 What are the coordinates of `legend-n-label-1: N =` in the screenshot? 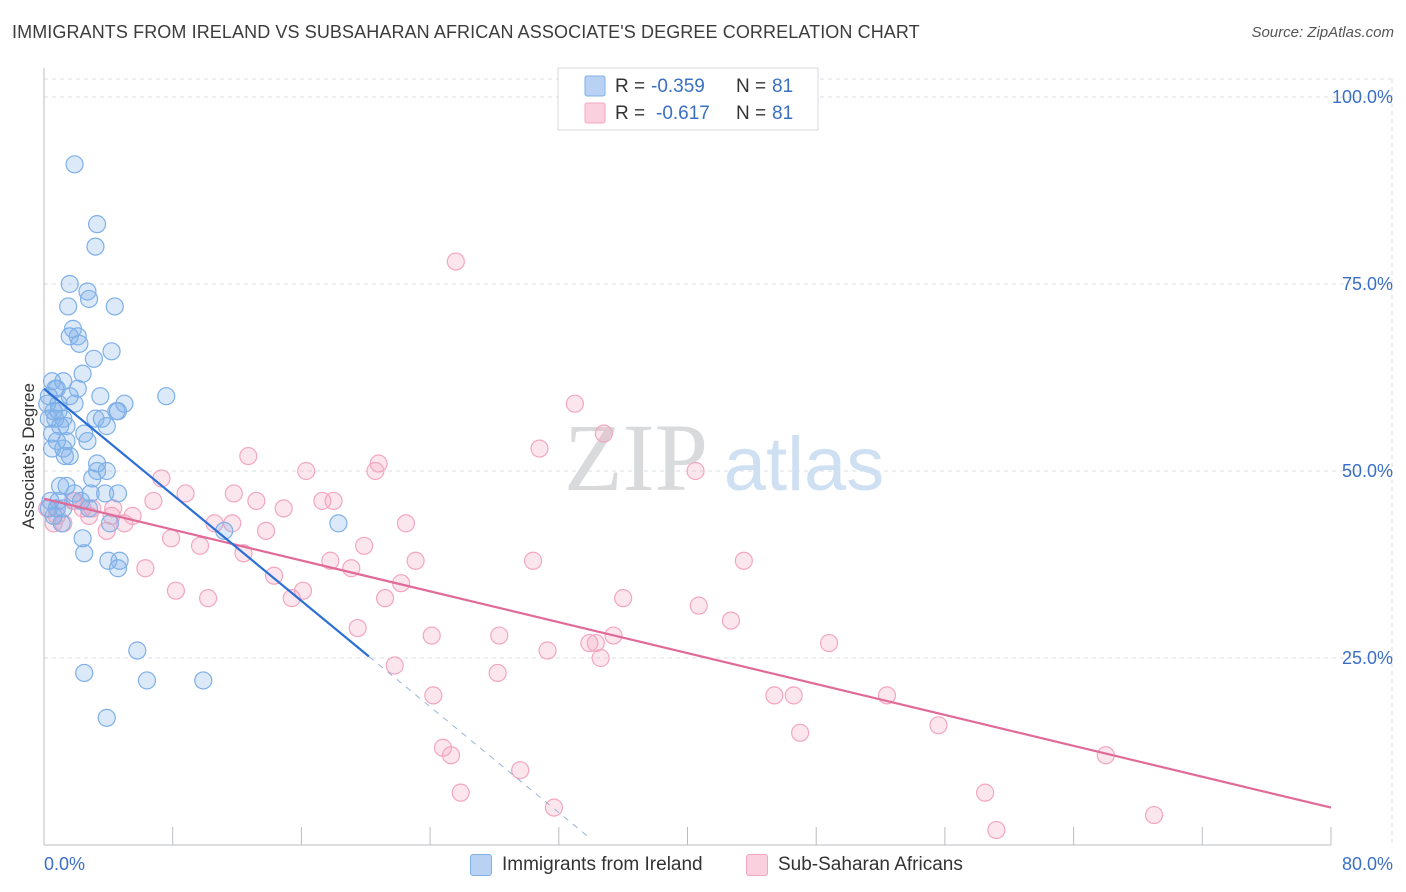 It's located at (751, 86).